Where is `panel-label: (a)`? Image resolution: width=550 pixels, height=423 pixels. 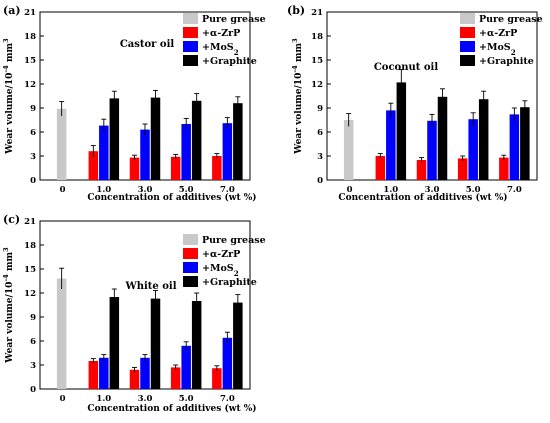 panel-label: (a) is located at coordinates (12, 10).